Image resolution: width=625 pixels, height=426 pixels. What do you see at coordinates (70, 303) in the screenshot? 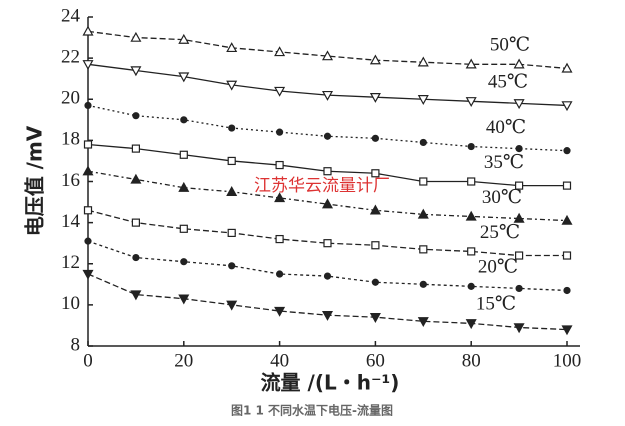
I see `y-tick-label: 10` at bounding box center [70, 303].